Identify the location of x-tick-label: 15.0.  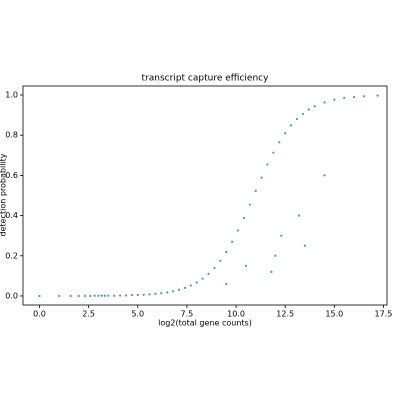
(334, 314).